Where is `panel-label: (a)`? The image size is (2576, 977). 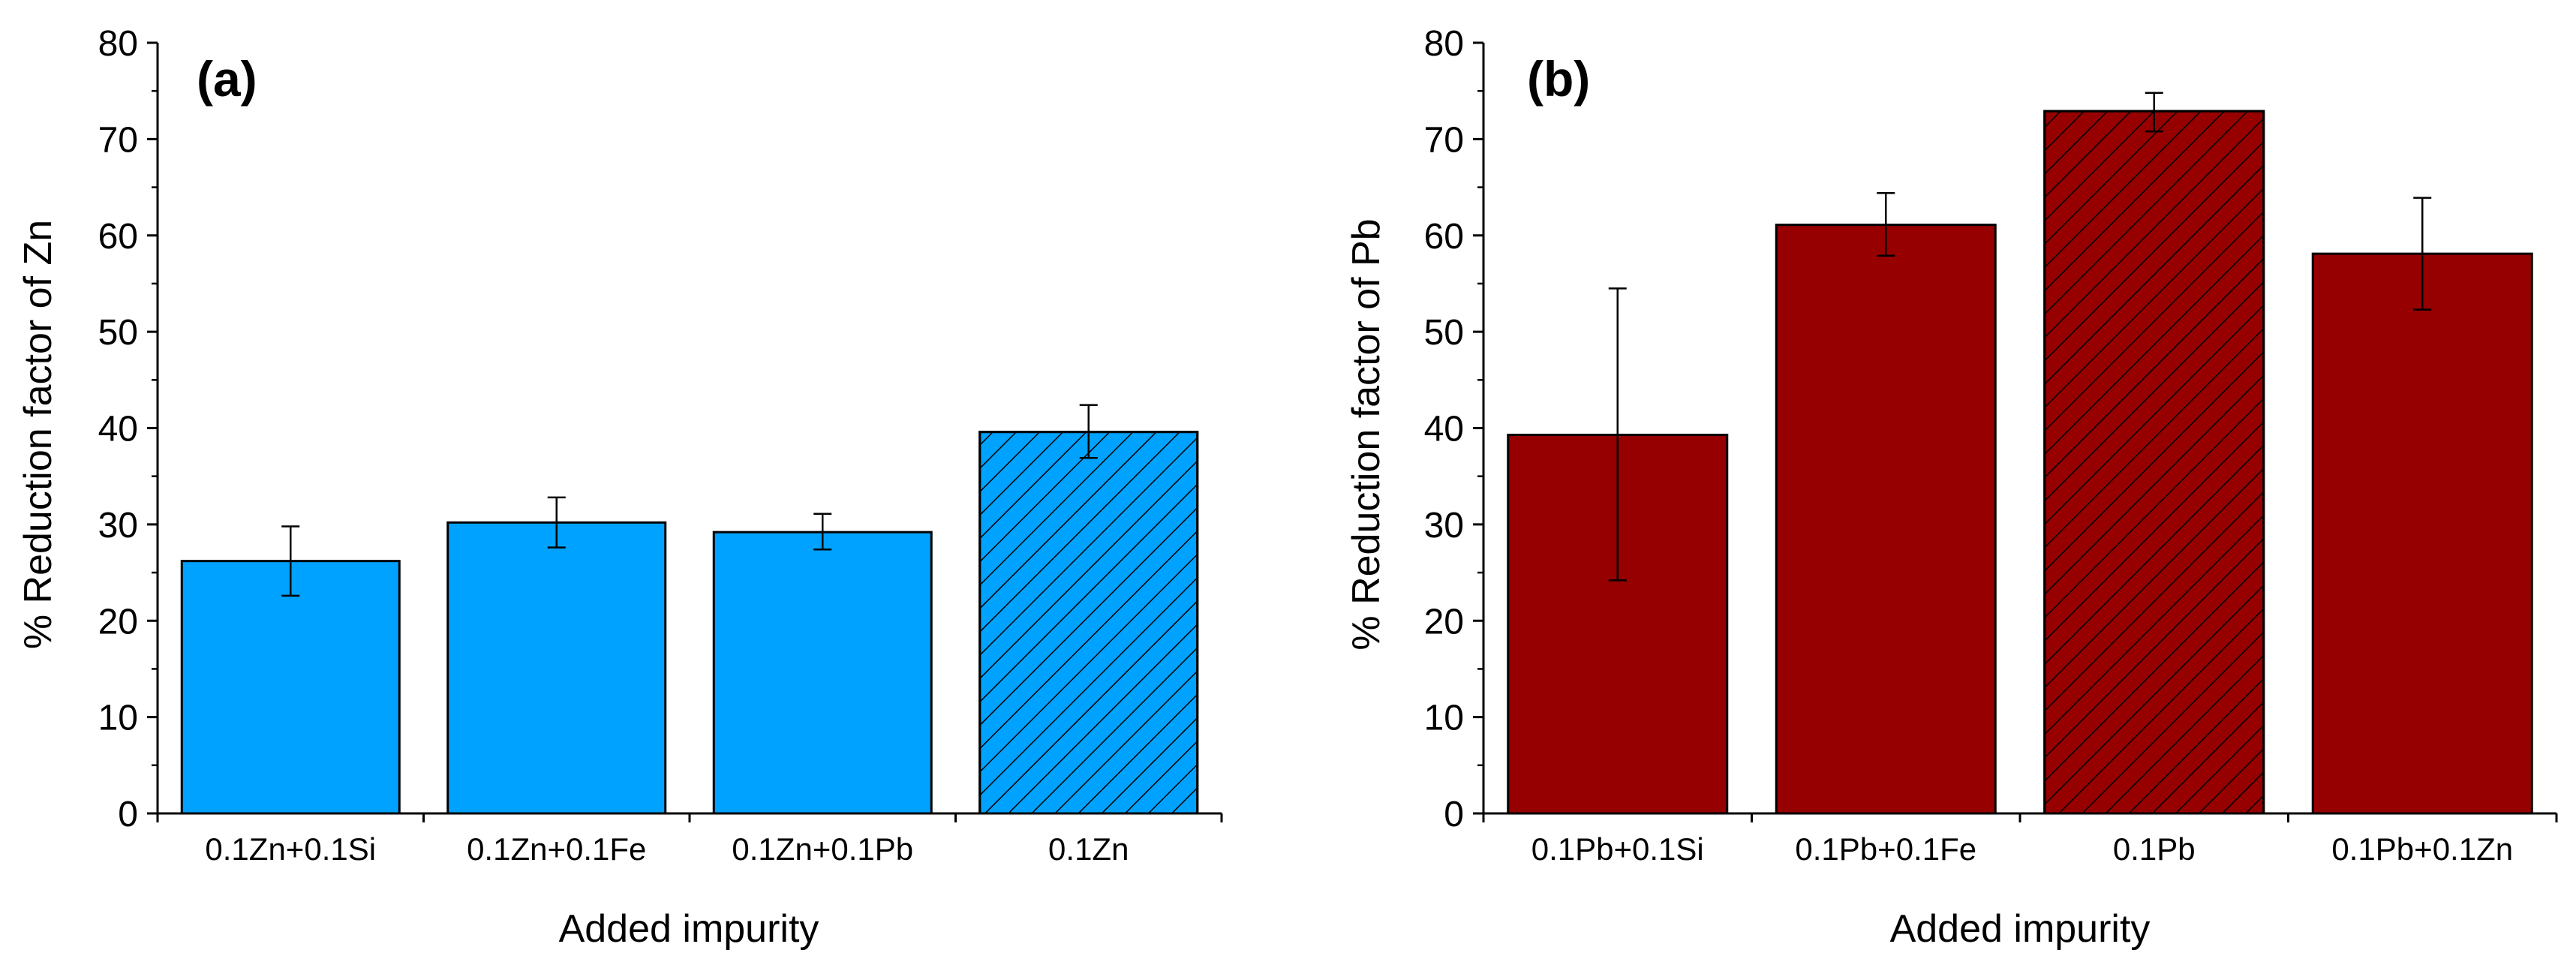
panel-label: (a) is located at coordinates (227, 79).